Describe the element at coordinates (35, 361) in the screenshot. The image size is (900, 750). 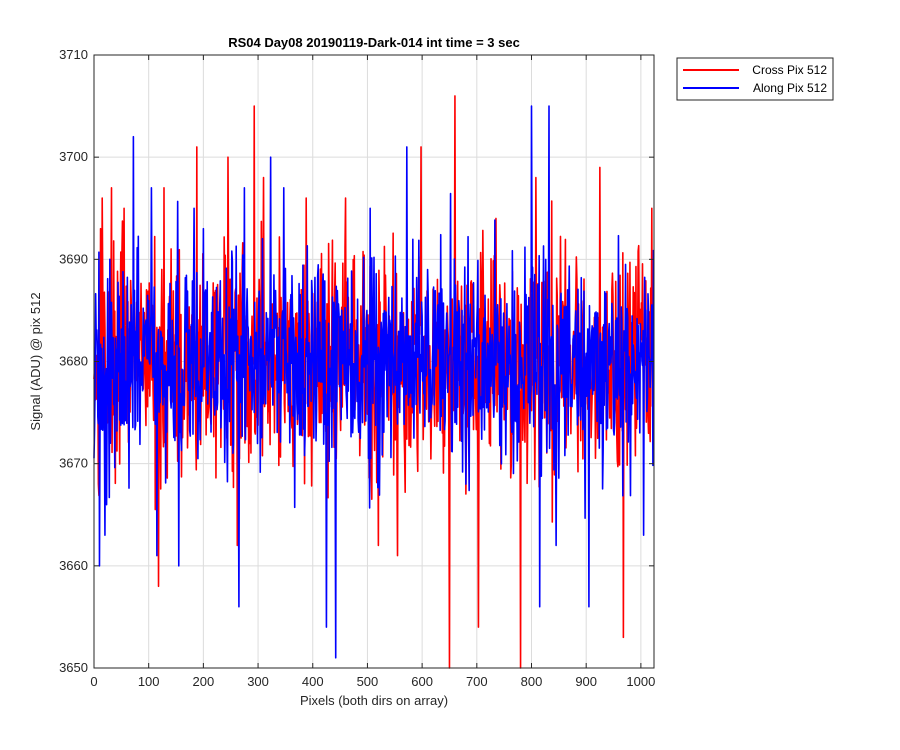
I see `y-axis-label: Signal (ADU) @ pix 512` at that location.